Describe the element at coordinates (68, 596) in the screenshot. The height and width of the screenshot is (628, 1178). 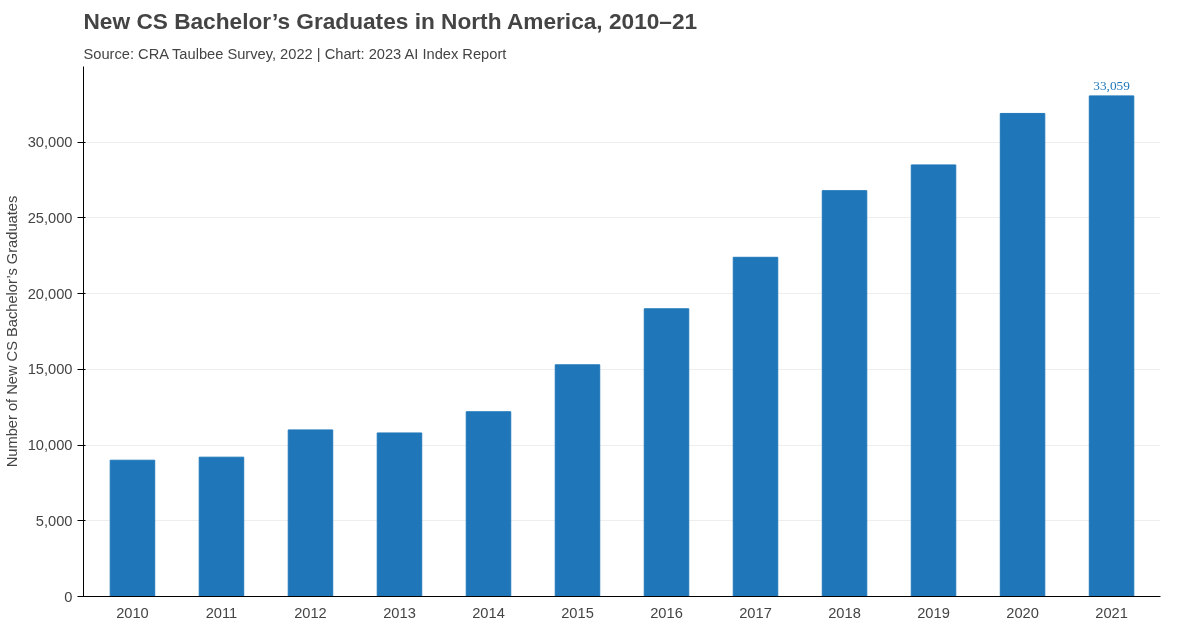
I see `y-tick-label: 0` at that location.